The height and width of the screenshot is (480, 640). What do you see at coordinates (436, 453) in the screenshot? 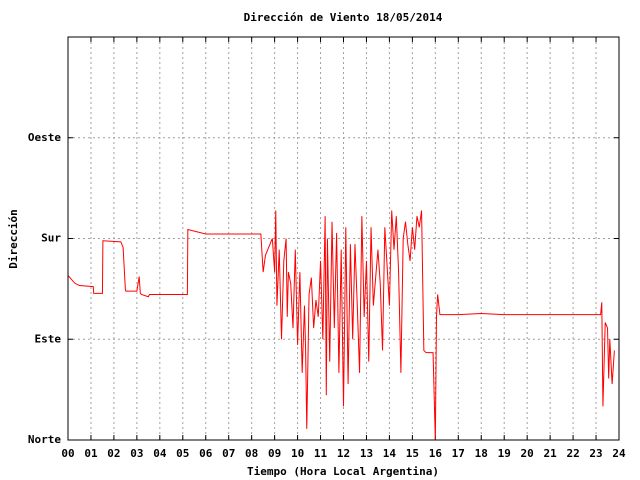
I see `x-tick-label: 16` at bounding box center [436, 453].